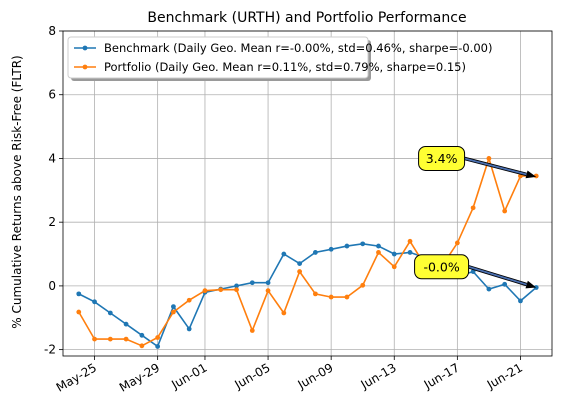 Image resolution: width=565 pixels, height=414 pixels. What do you see at coordinates (188, 376) in the screenshot?
I see `x-tick-label: Jun-01` at bounding box center [188, 376].